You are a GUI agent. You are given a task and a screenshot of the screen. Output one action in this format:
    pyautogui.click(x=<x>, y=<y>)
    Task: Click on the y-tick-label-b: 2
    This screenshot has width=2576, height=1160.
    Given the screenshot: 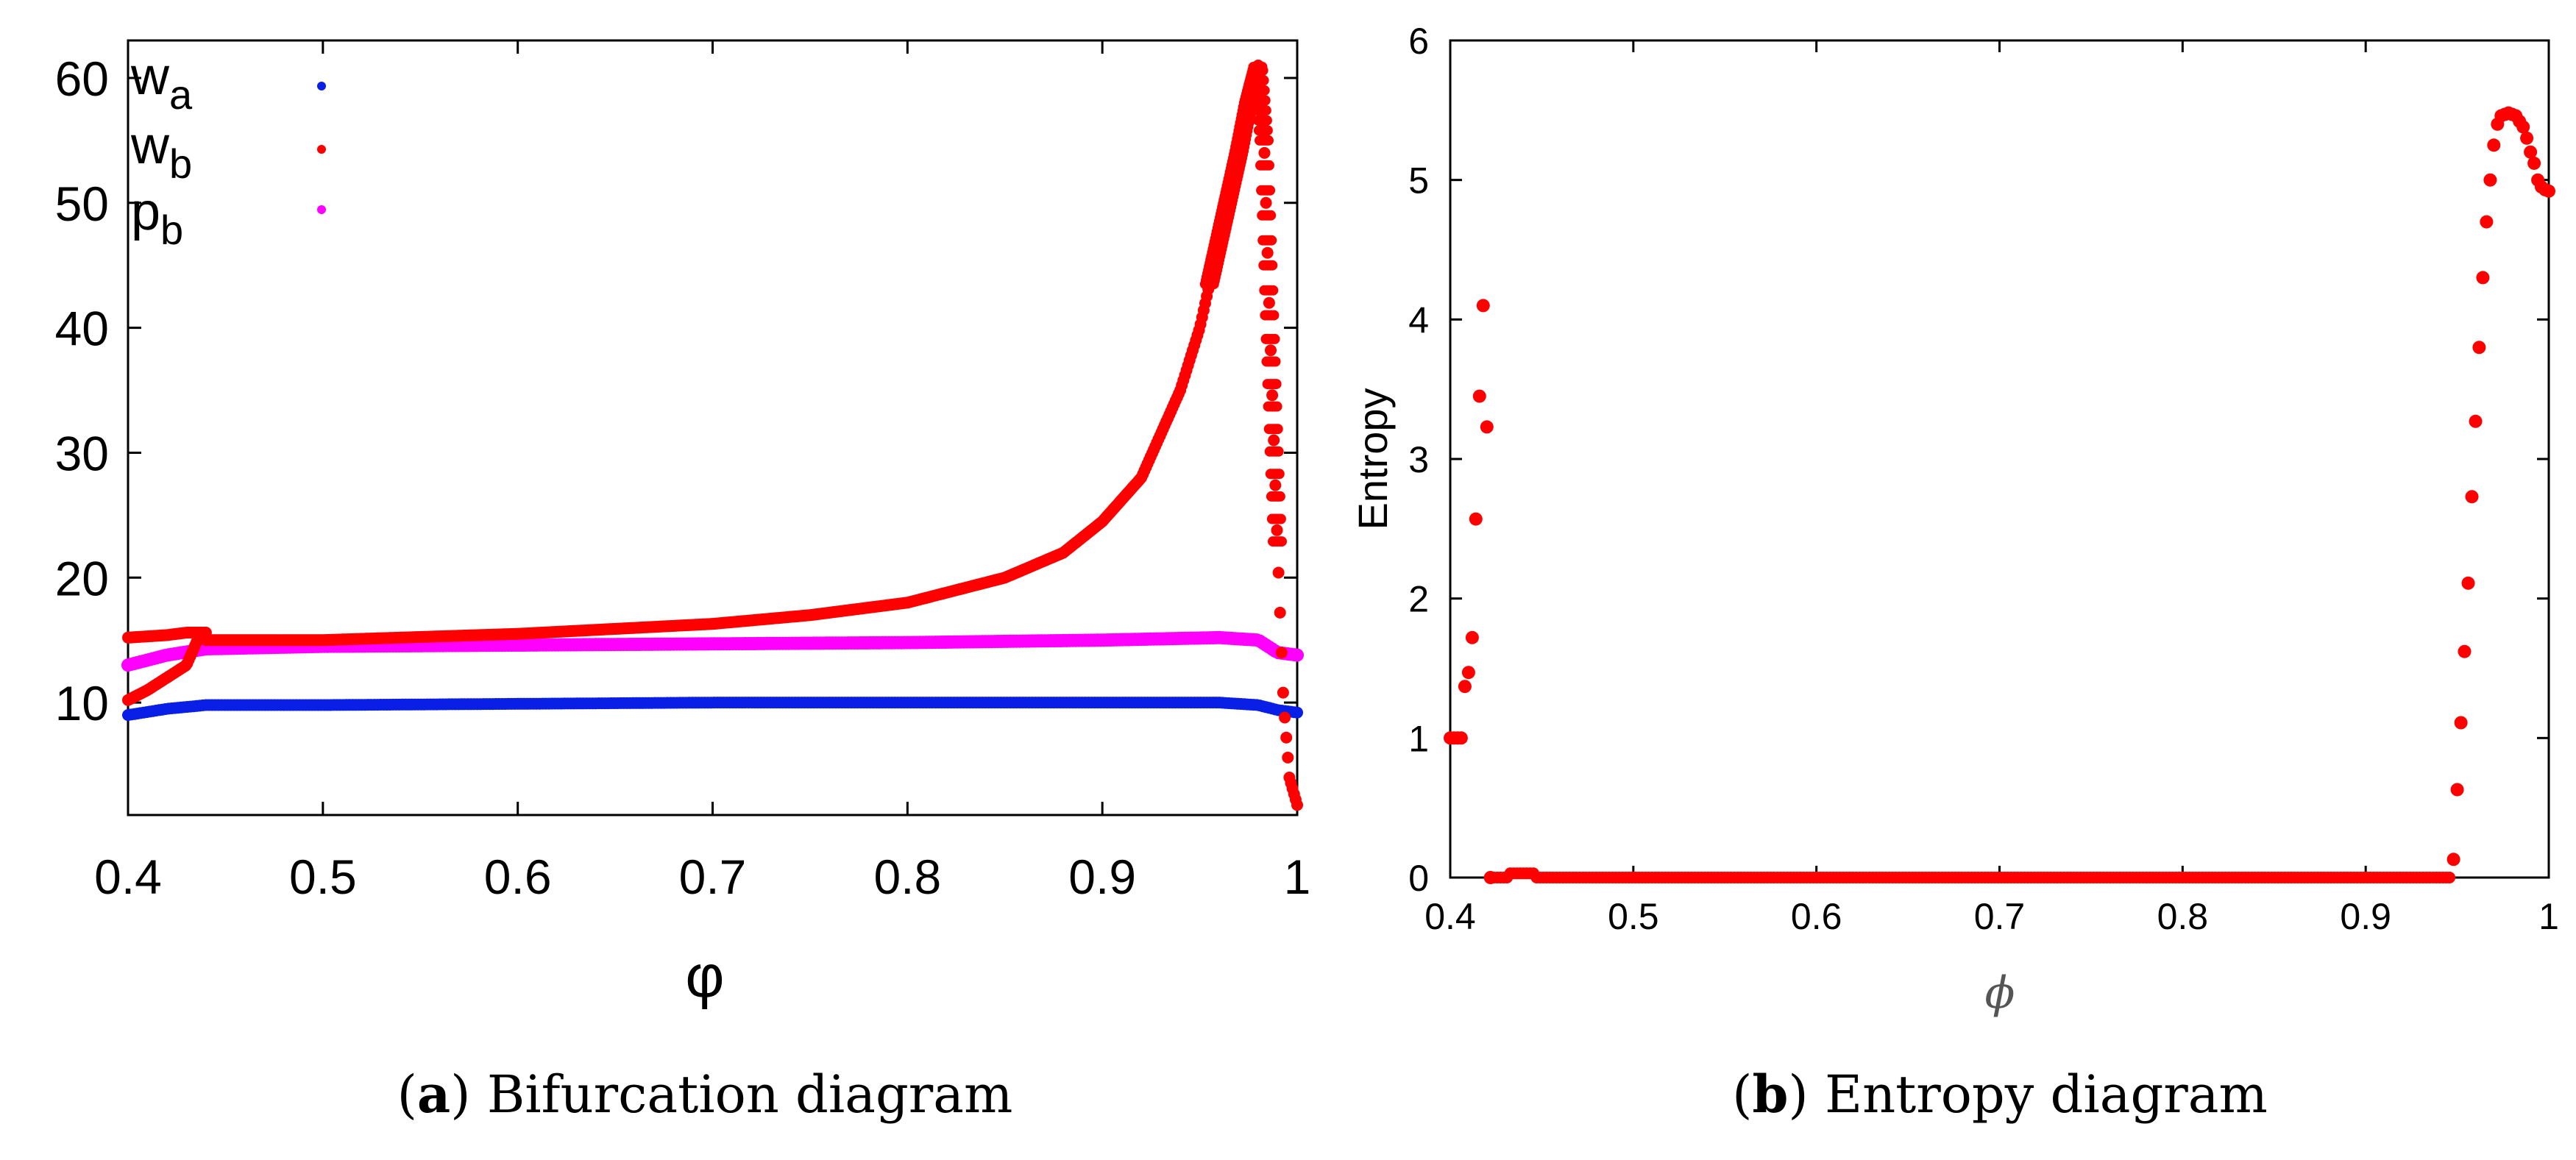 What is the action you would take?
    pyautogui.click(x=1418, y=599)
    